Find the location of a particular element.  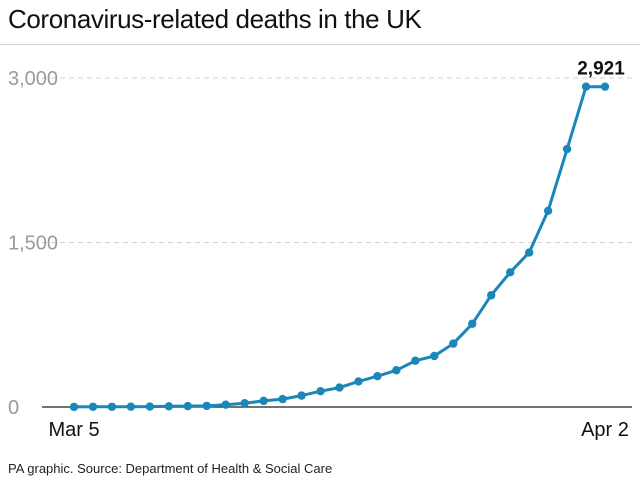

x-tick-labels: Mar 5 Apr 2 is located at coordinates (338, 430).